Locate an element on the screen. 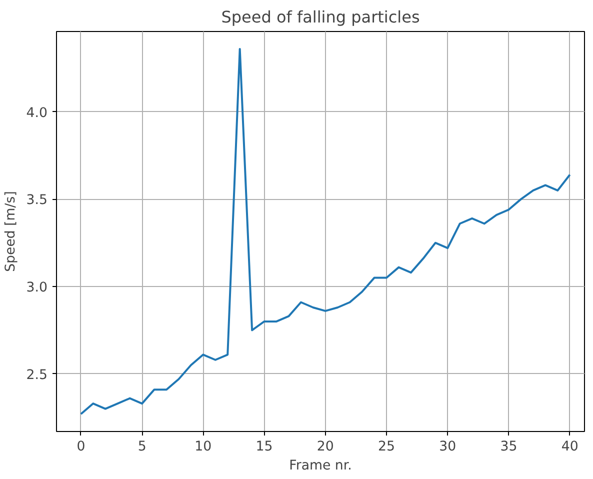 This screenshot has height=479, width=593. x-tick-label: 15 is located at coordinates (264, 447).